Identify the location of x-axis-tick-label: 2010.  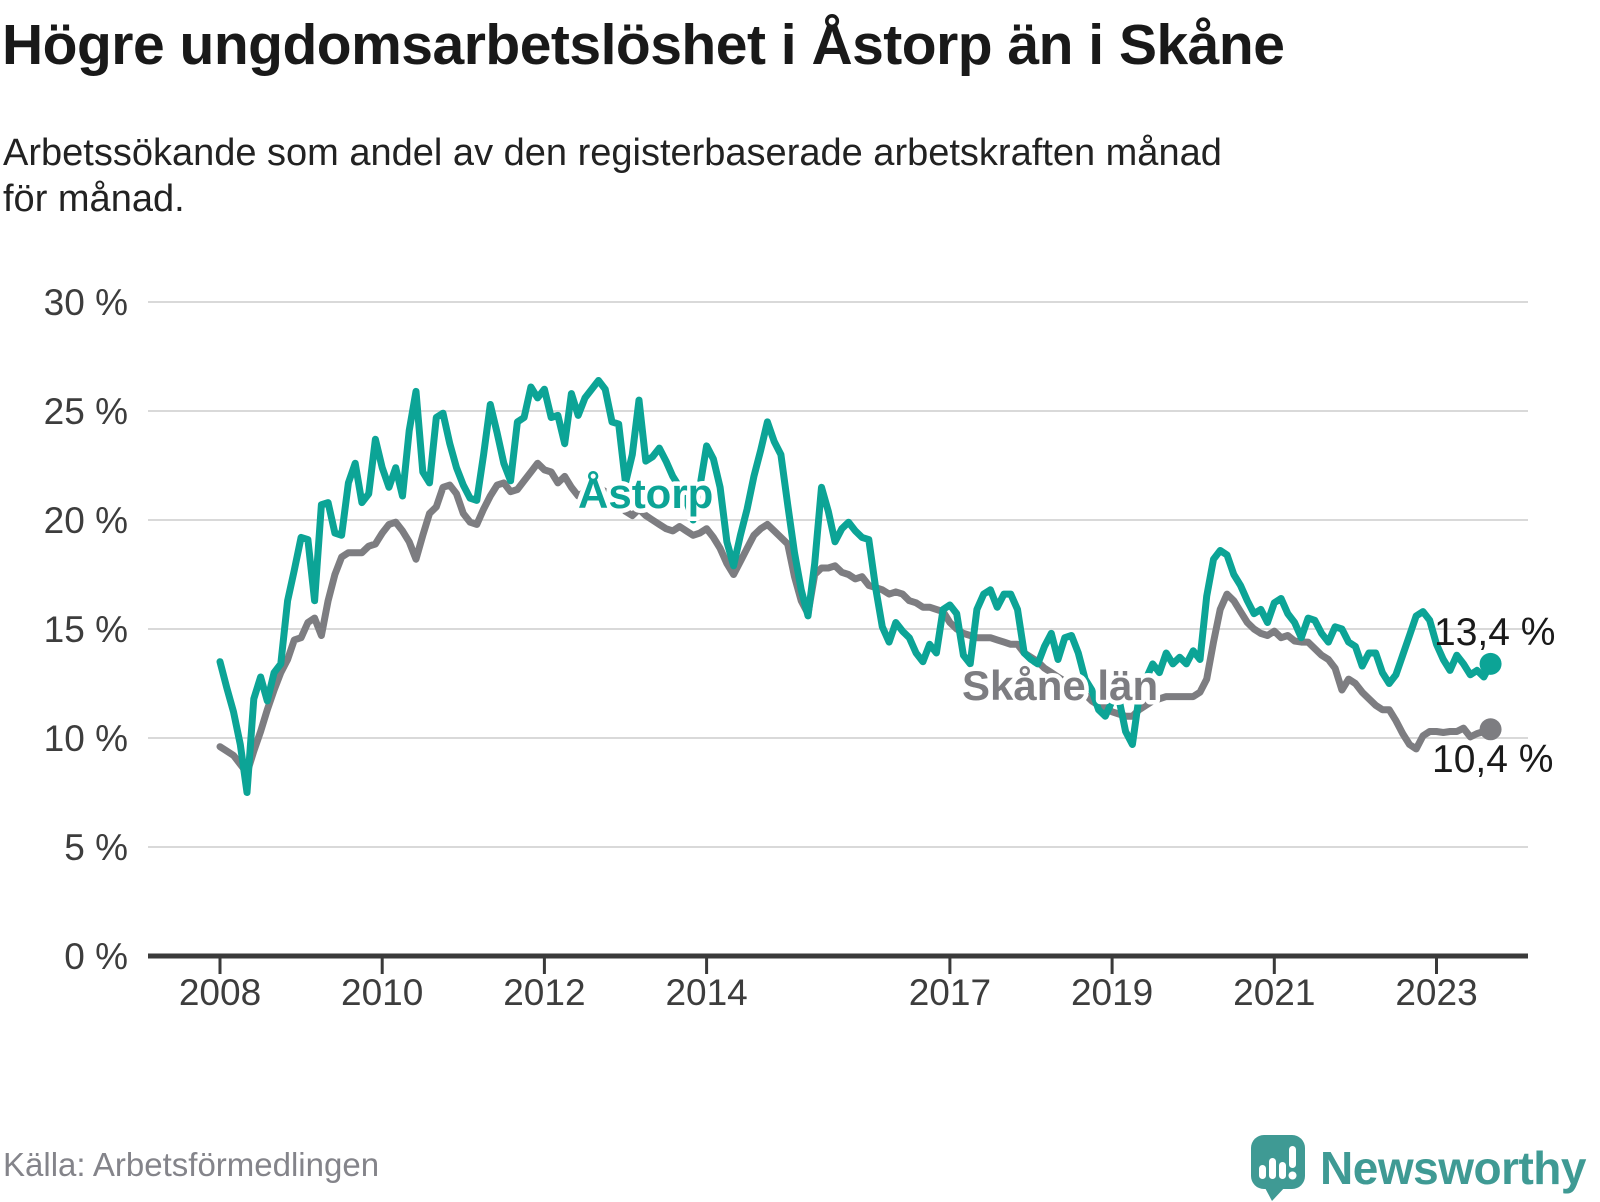
(382, 992).